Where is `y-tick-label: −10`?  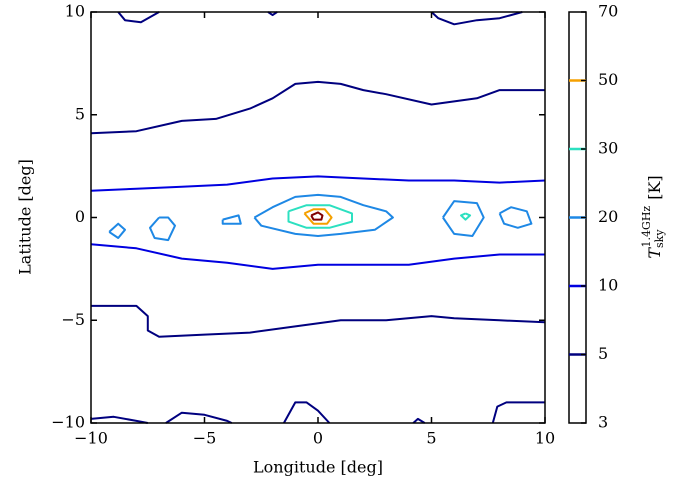
y-tick-label: −10 is located at coordinates (68, 422).